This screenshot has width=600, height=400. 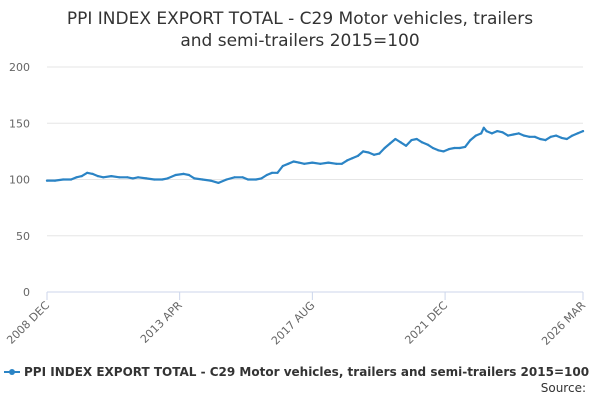 What do you see at coordinates (315, 155) in the screenshot?
I see `series-line` at bounding box center [315, 155].